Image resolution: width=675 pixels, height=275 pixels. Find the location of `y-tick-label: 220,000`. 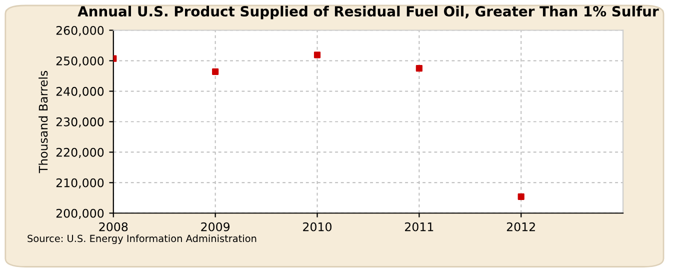

y-tick-label: 220,000 is located at coordinates (80, 153).